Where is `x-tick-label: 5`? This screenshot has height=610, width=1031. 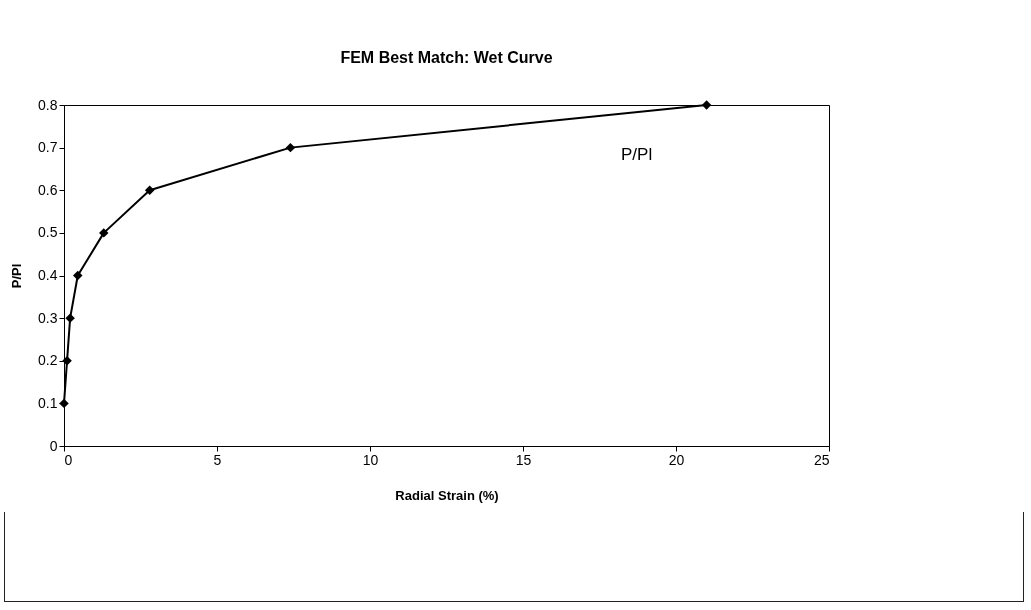 x-tick-label: 5 is located at coordinates (217, 459).